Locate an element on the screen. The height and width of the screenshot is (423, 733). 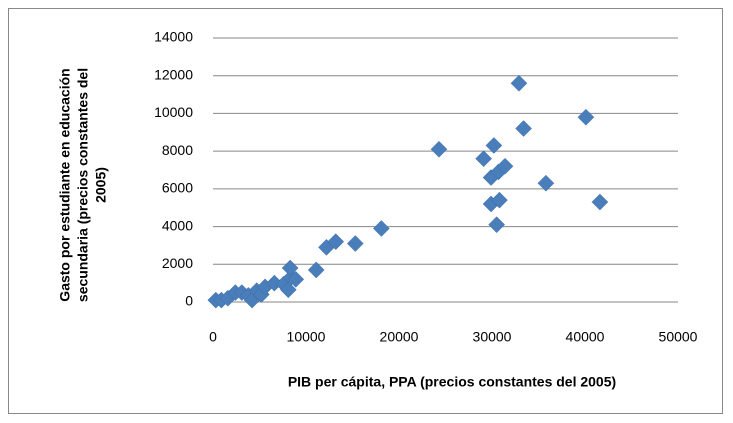
x-tick-label: 40000 is located at coordinates (585, 337).